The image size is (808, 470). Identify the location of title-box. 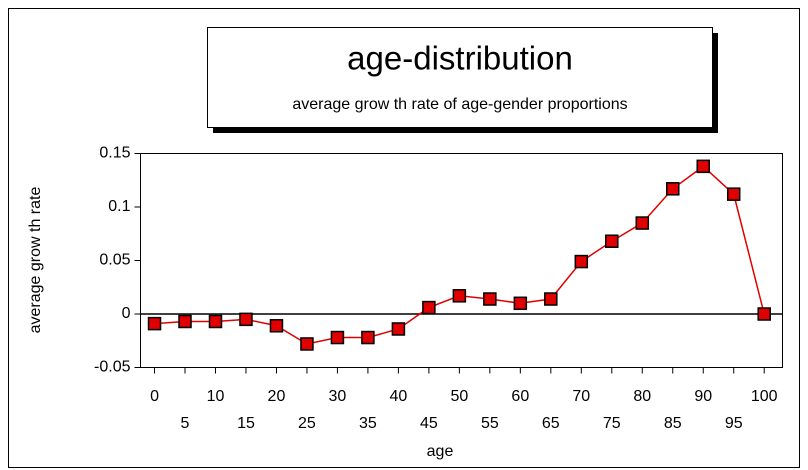
(460, 77).